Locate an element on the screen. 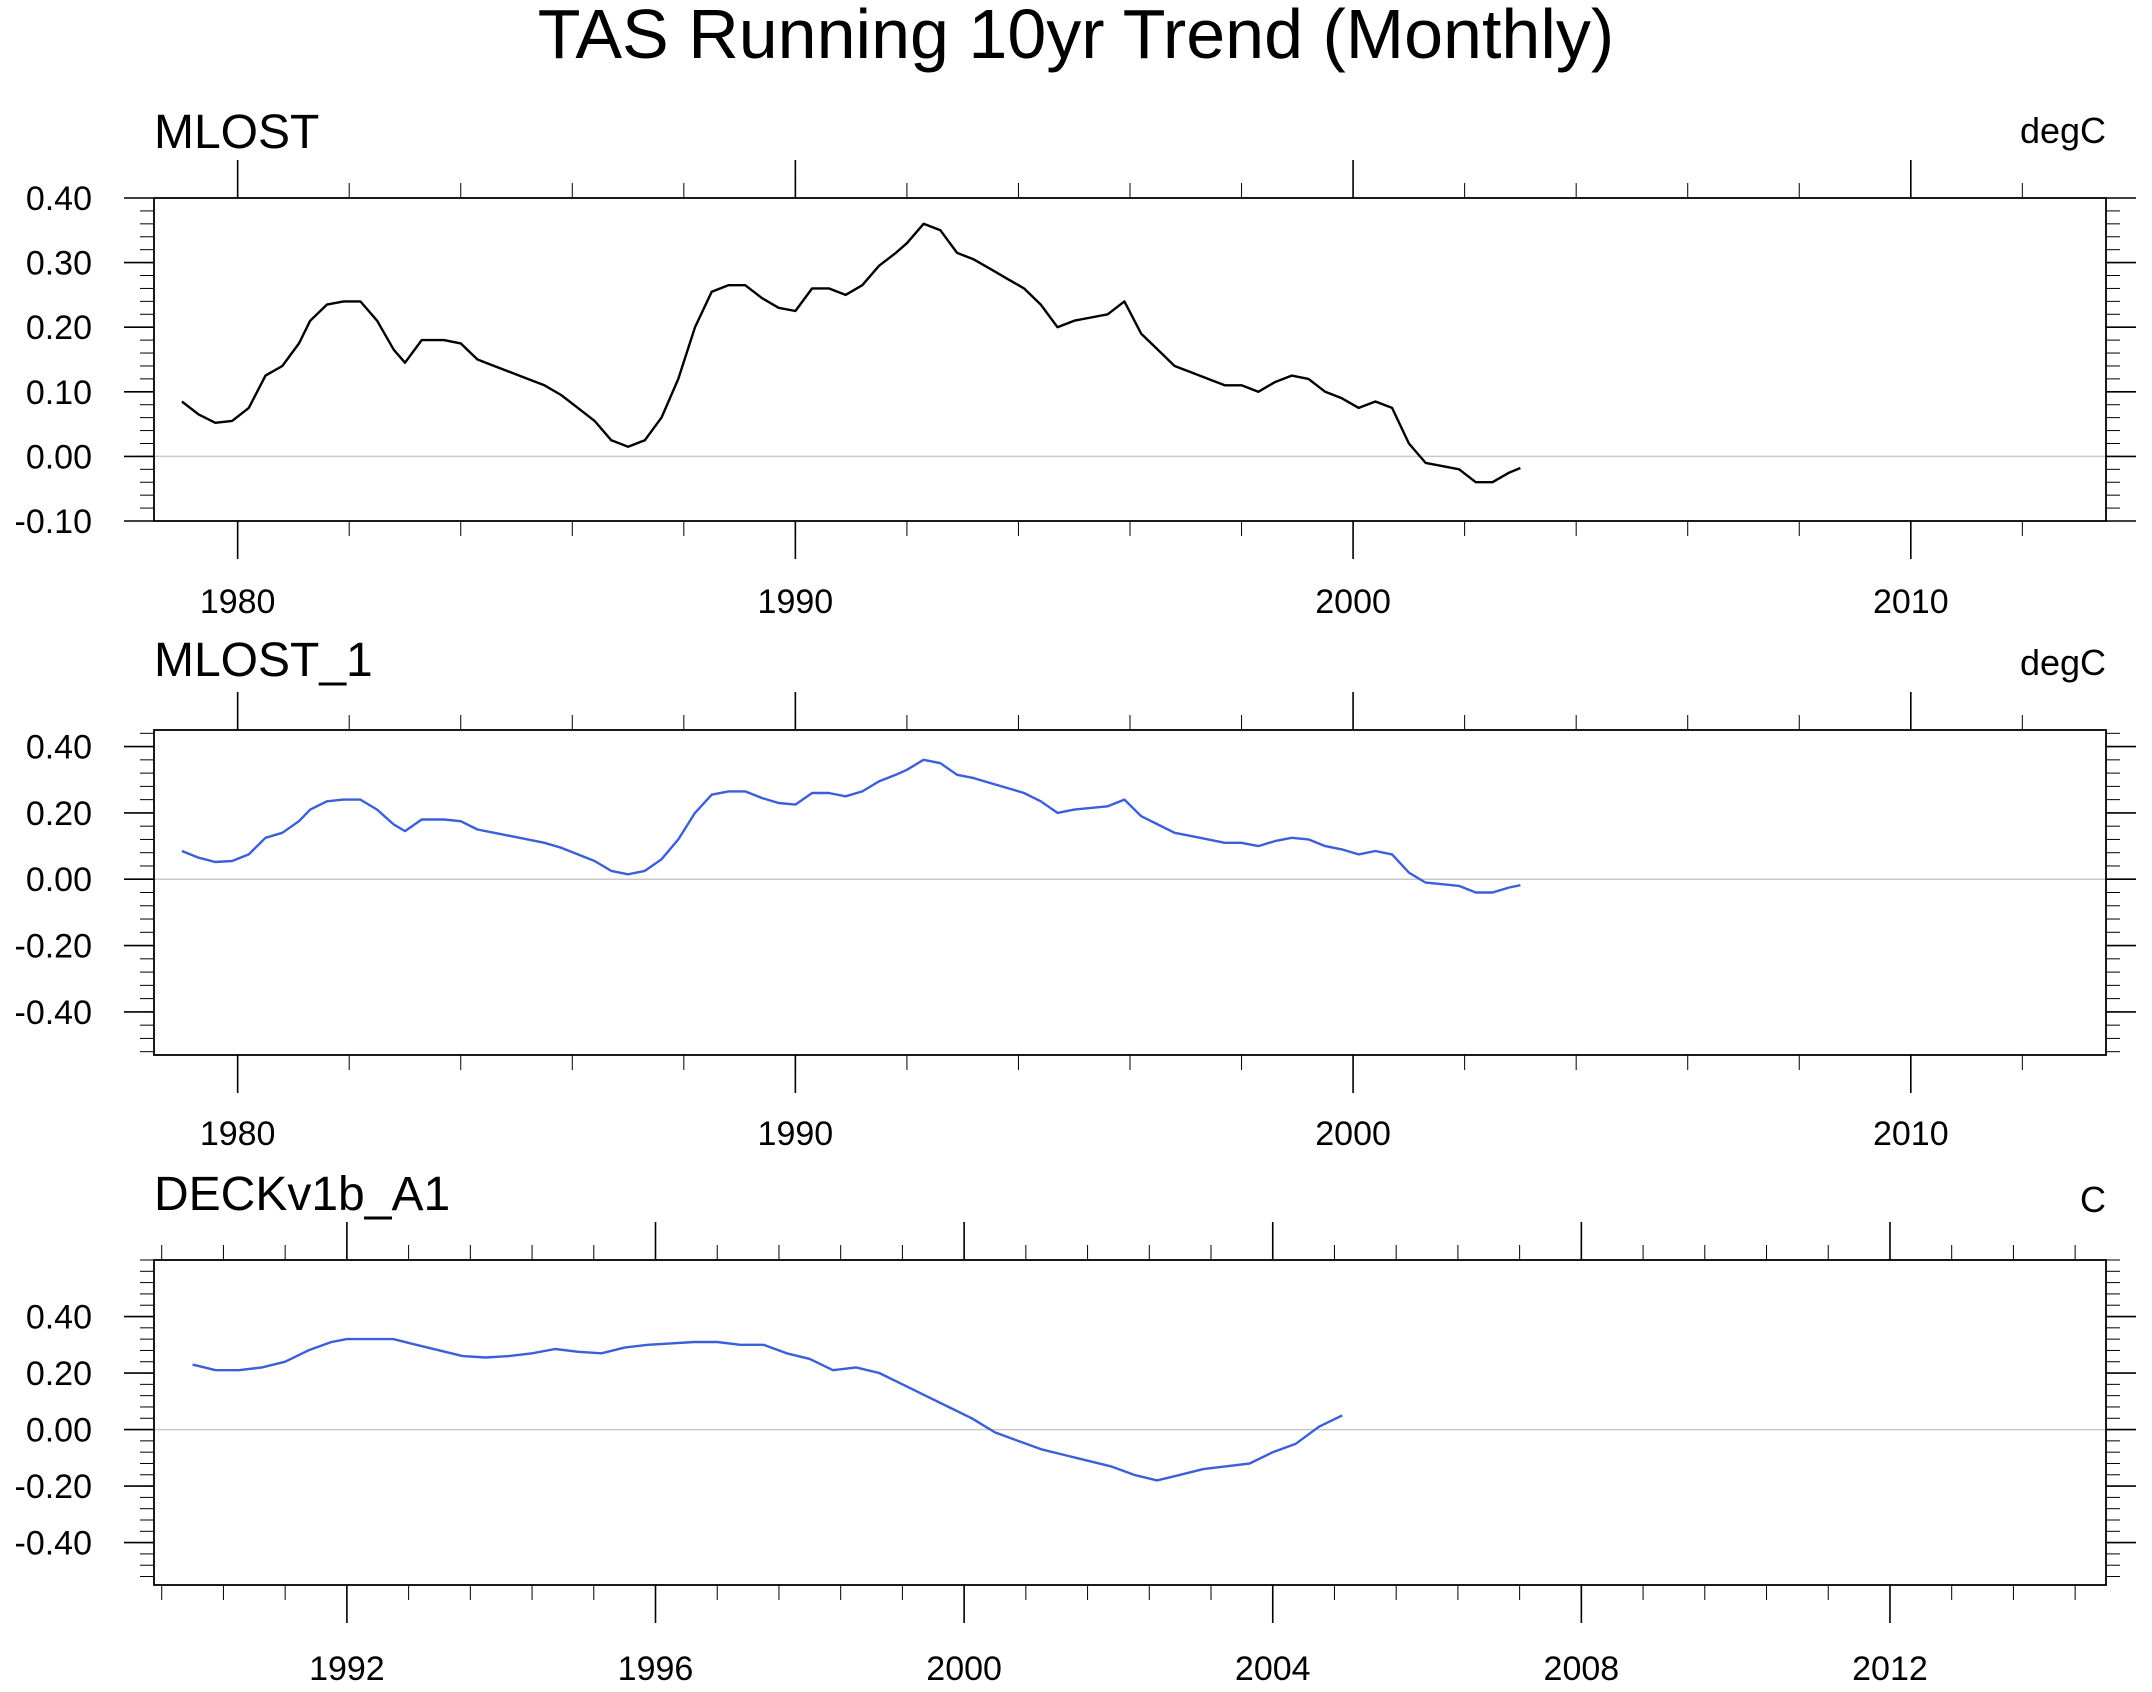 Image resolution: width=2152 pixels, height=1692 pixels. x-tick-label: 2008 is located at coordinates (1582, 1668).